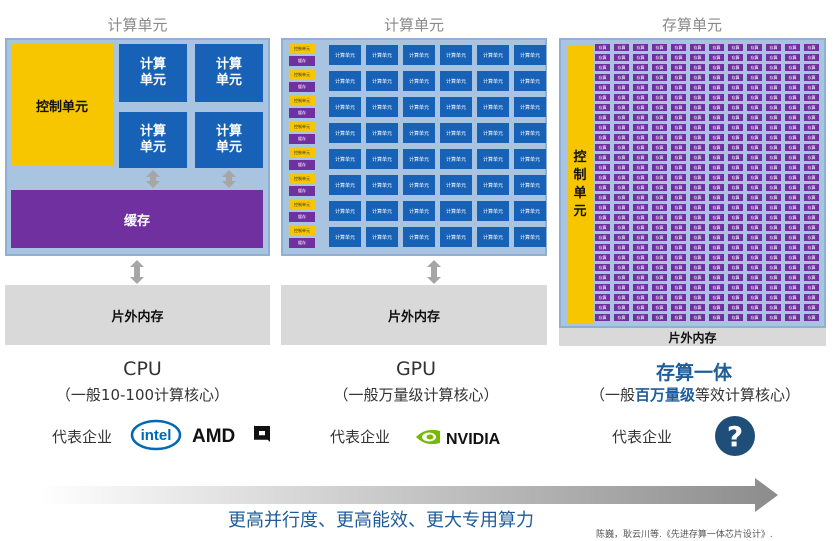  I want to click on question-mark: ?, so click(735, 436).